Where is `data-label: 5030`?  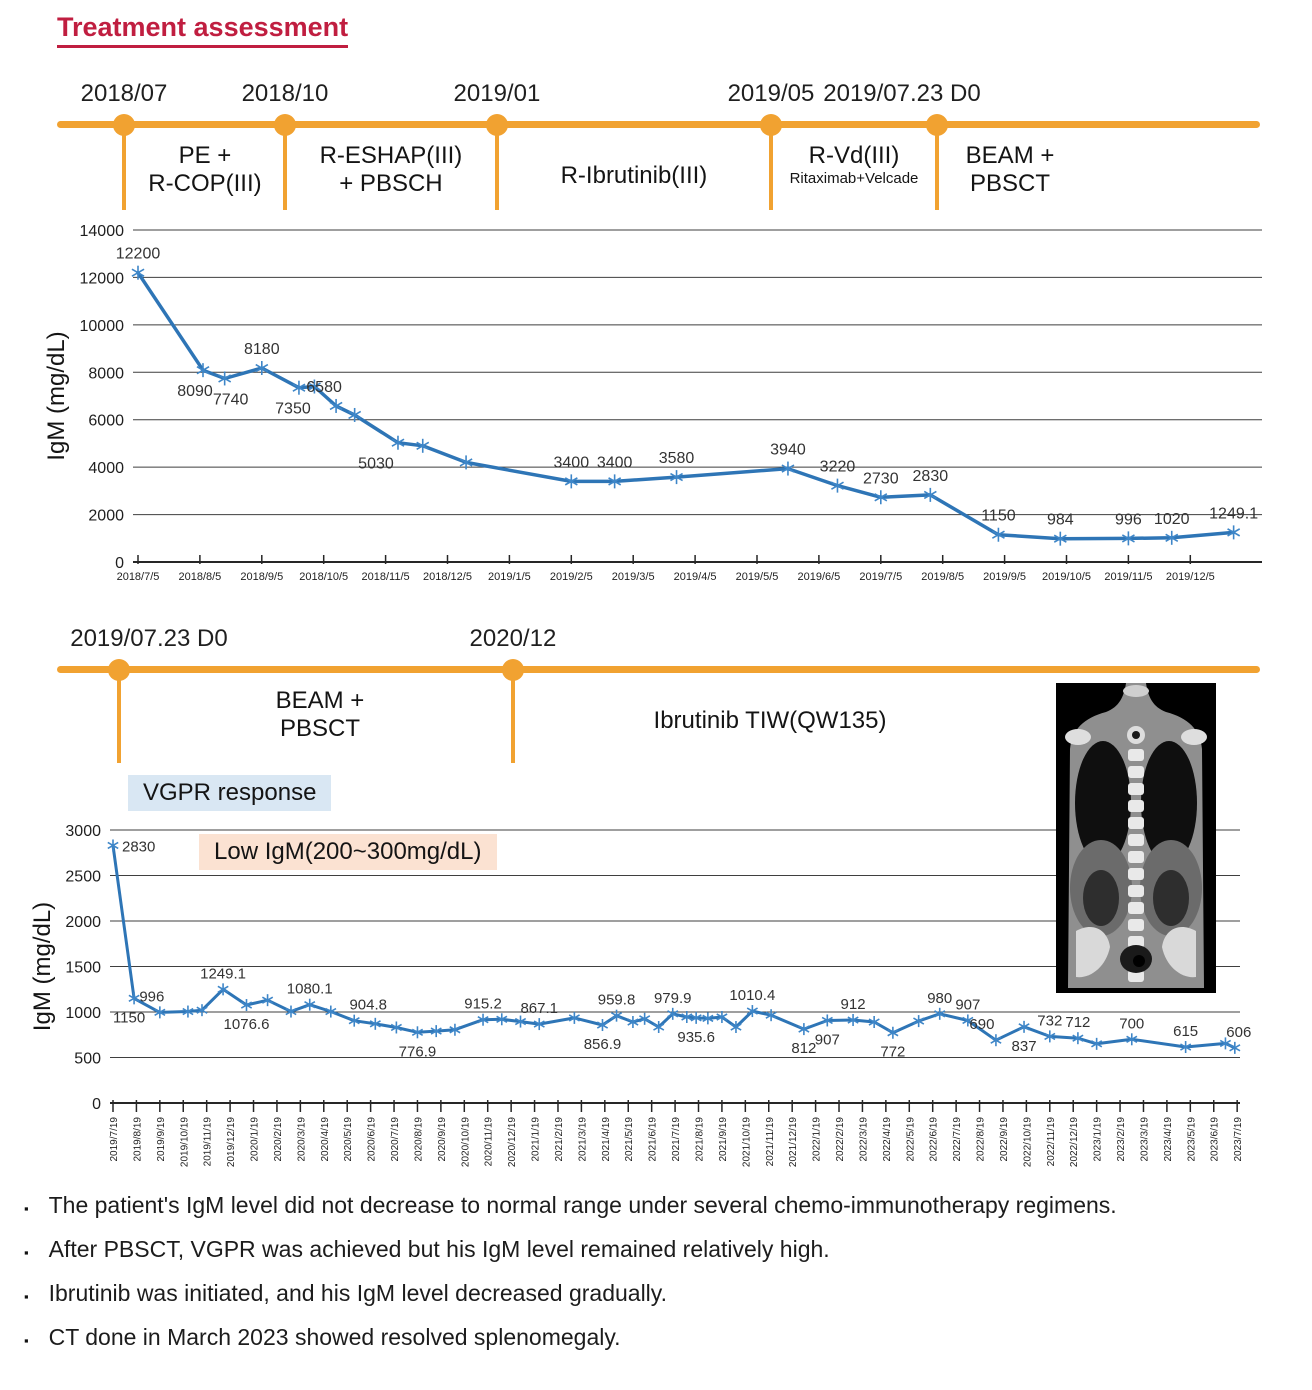 data-label: 5030 is located at coordinates (376, 464).